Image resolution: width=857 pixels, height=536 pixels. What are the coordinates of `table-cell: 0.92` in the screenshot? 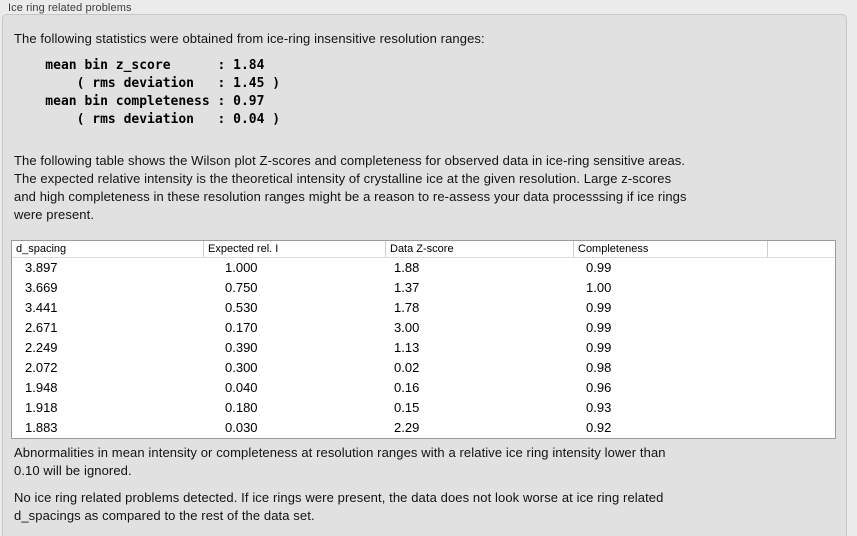 It's located at (599, 427).